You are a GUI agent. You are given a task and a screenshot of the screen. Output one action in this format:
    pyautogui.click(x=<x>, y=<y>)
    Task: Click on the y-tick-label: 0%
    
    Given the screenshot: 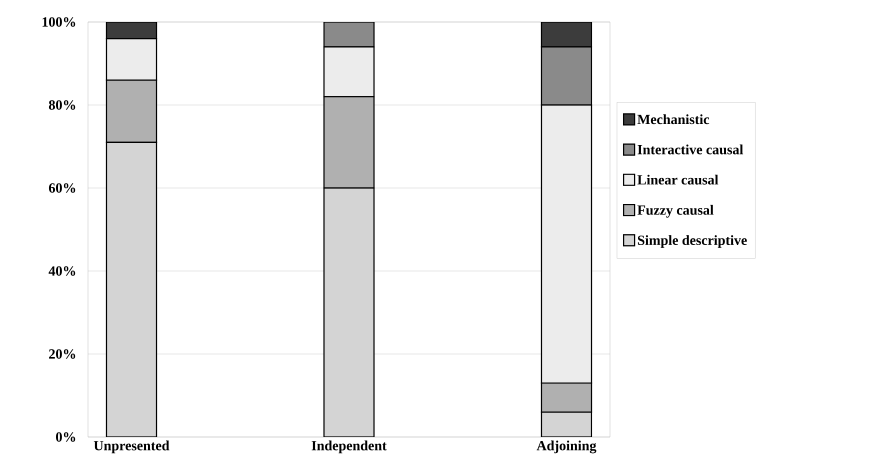 What is the action you would take?
    pyautogui.click(x=66, y=437)
    